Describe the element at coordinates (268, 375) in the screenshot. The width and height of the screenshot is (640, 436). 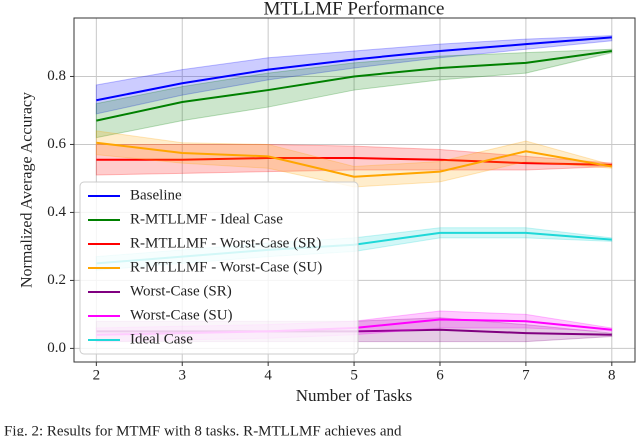
I see `x-tick-label: 4` at that location.